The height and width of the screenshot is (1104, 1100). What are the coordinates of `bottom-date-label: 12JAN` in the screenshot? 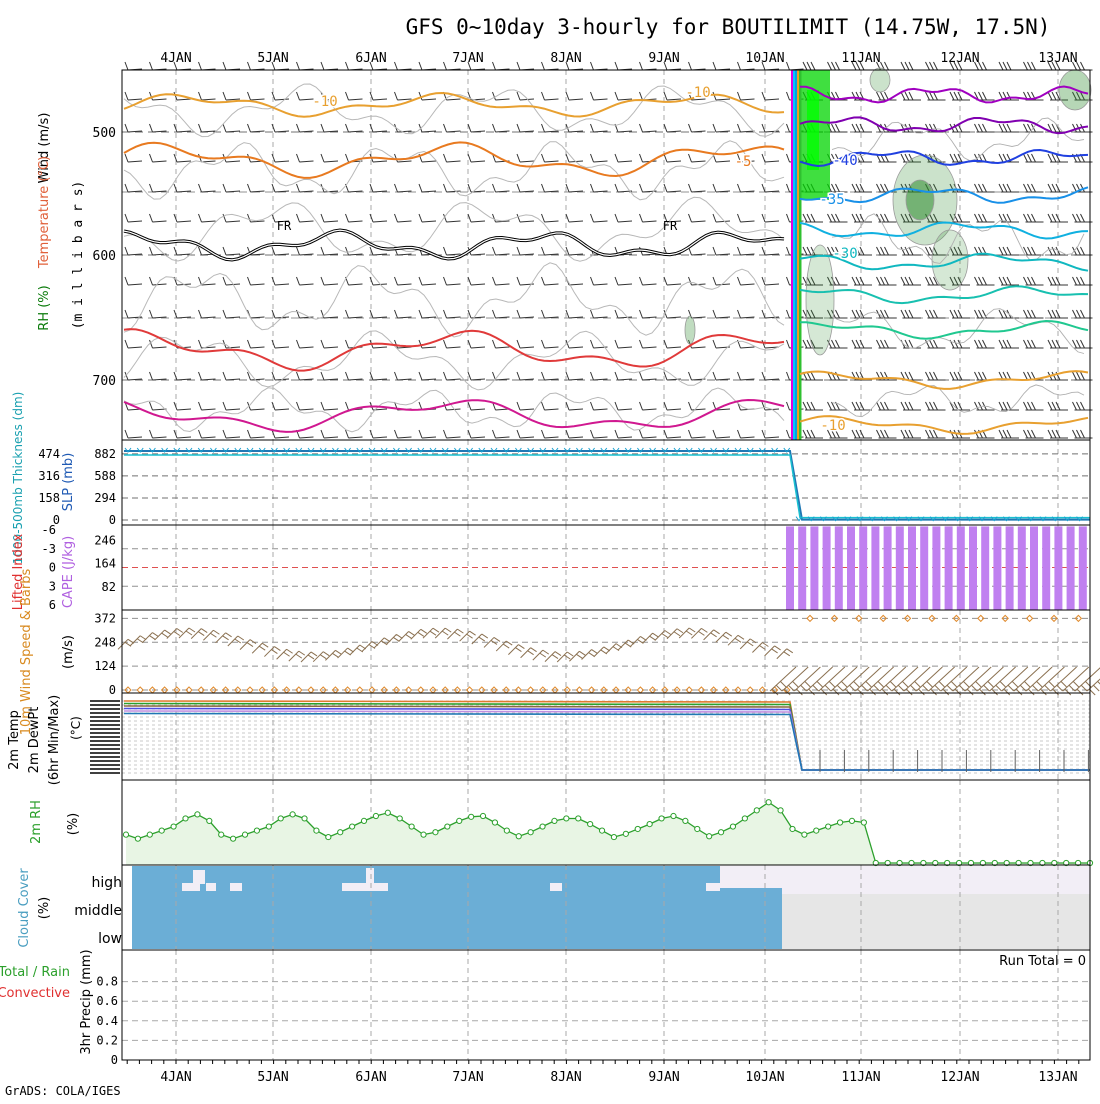 It's located at (959, 1077).